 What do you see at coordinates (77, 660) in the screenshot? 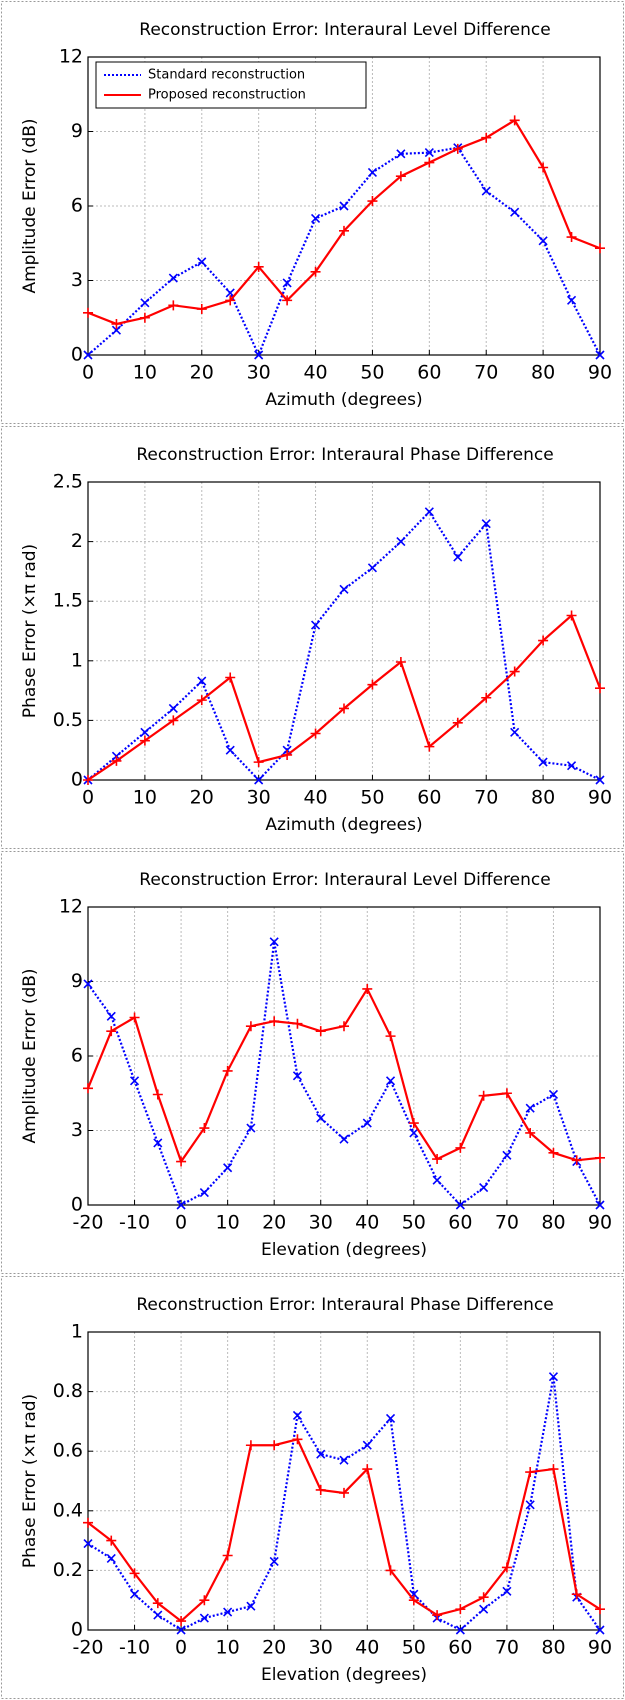
I see `y-tick-label: 1` at bounding box center [77, 660].